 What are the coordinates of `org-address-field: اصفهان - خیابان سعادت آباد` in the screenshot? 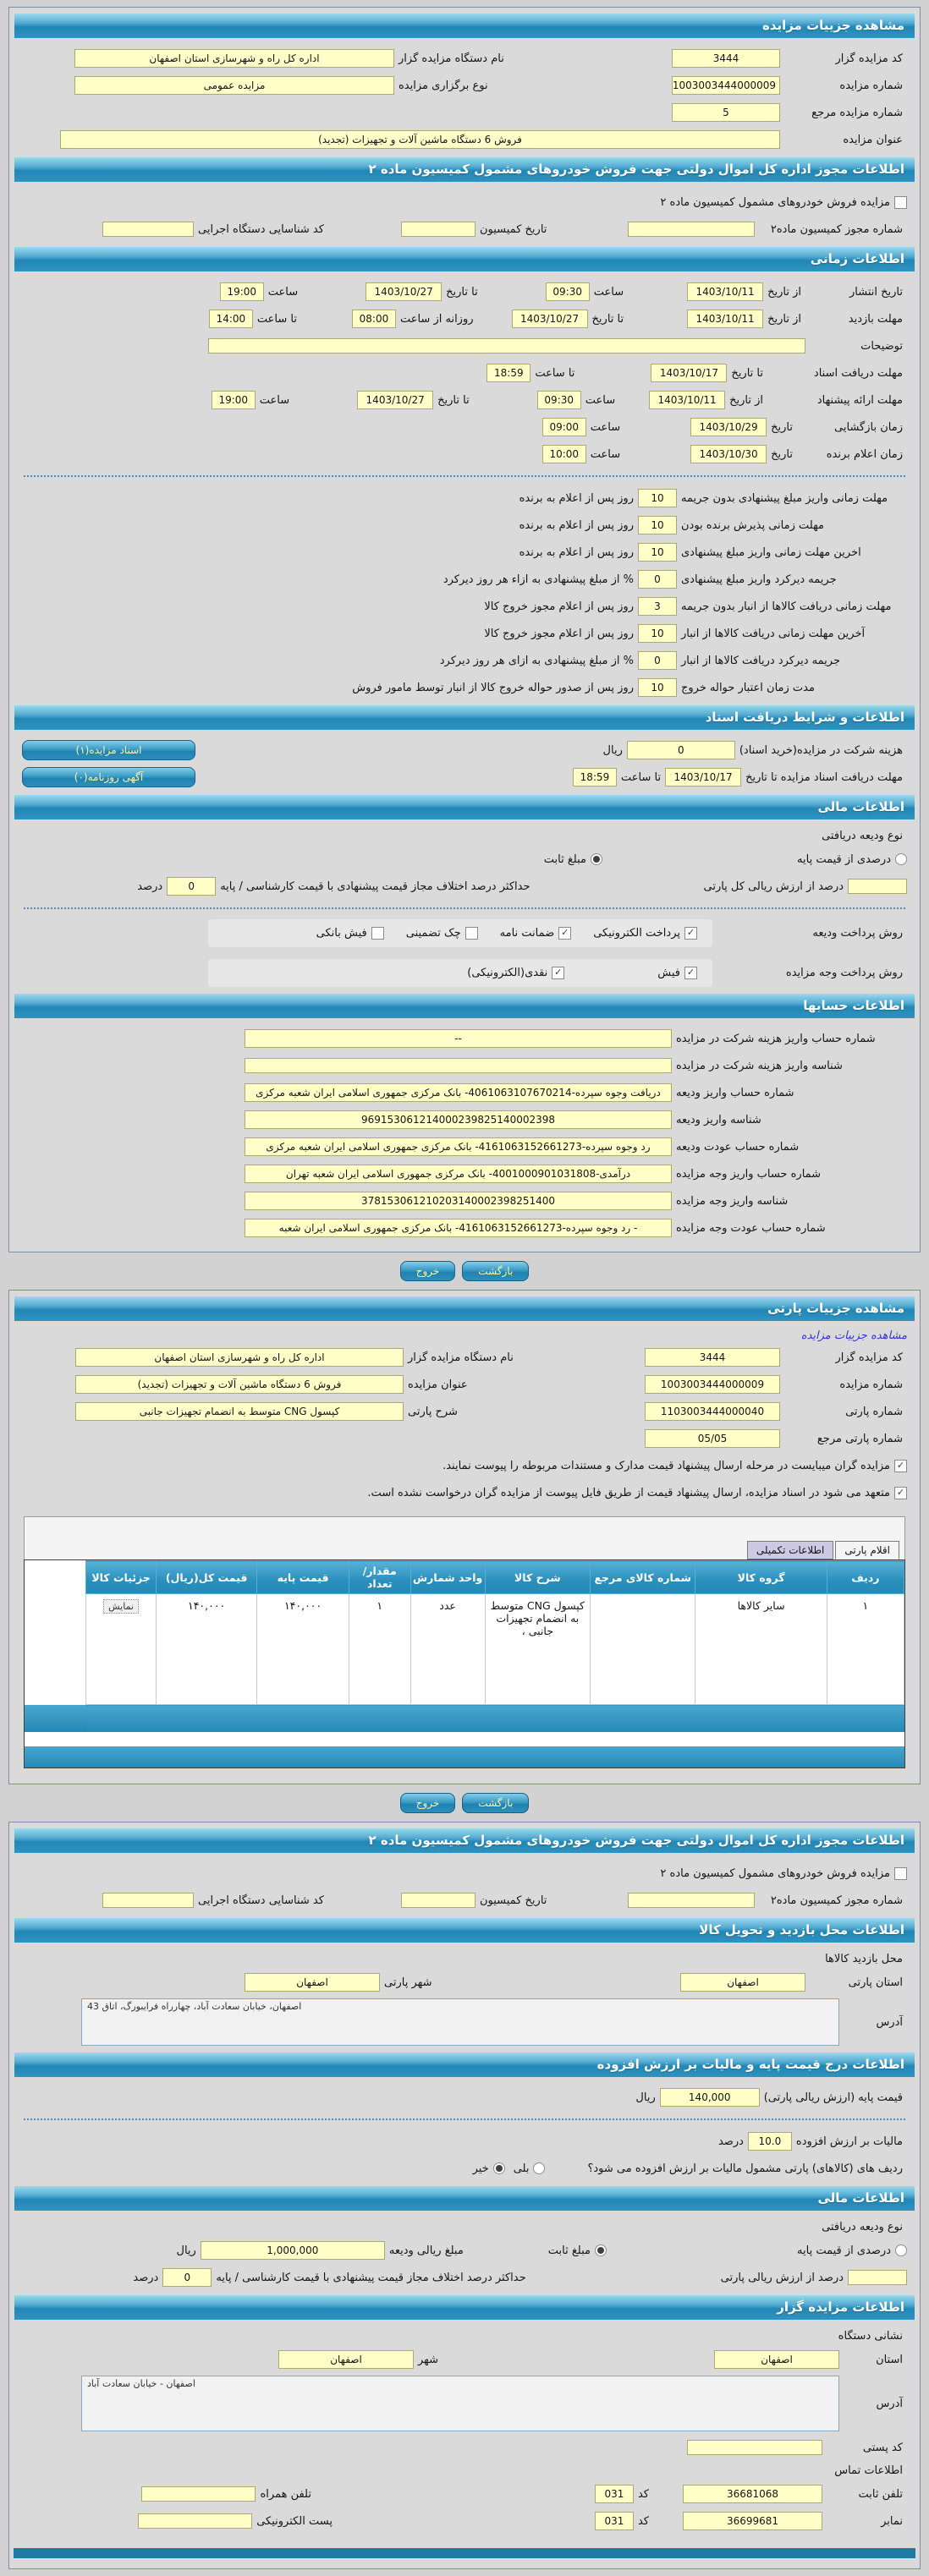 It's located at (460, 2403).